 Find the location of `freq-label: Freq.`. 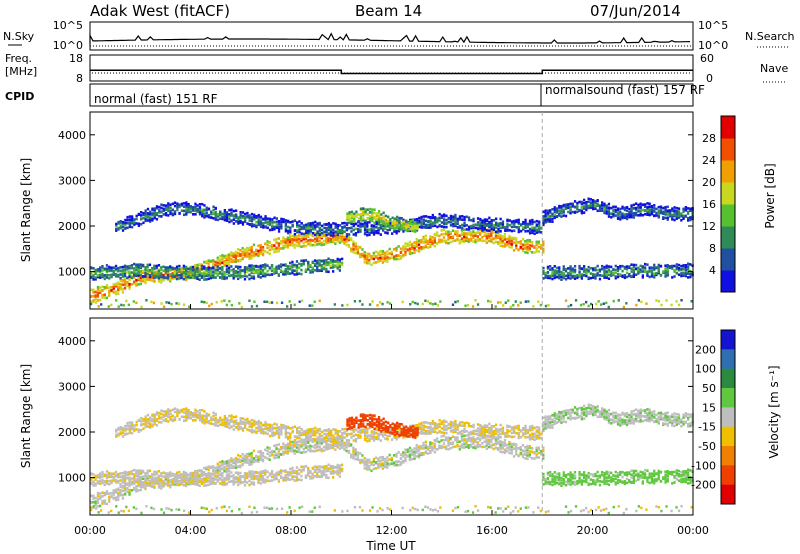

freq-label: Freq. is located at coordinates (18, 58).